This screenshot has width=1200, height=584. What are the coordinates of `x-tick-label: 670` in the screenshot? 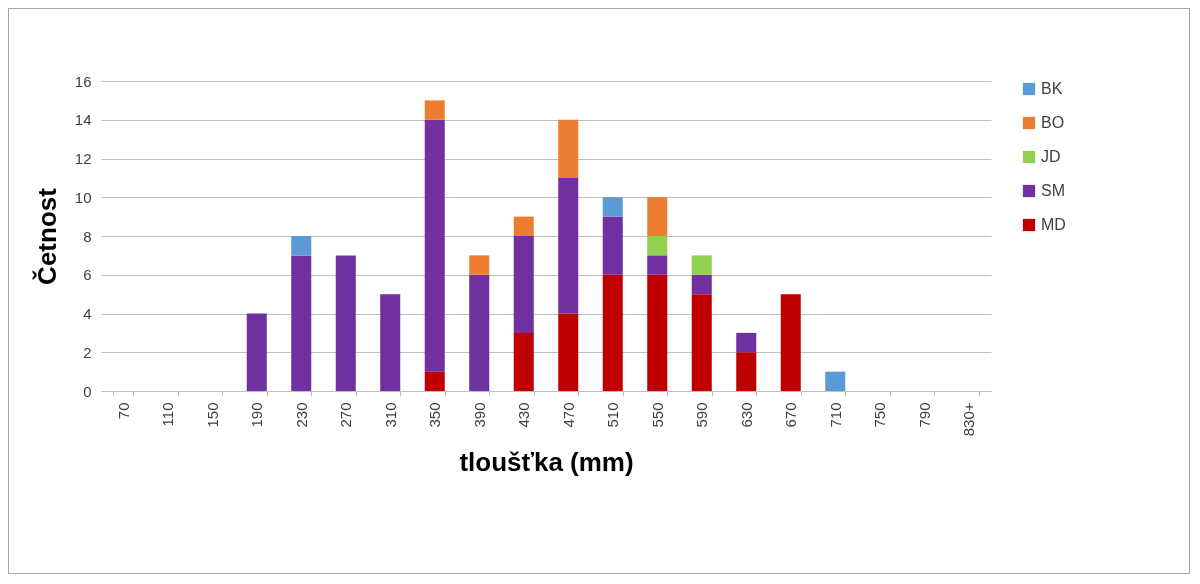 It's located at (791, 415).